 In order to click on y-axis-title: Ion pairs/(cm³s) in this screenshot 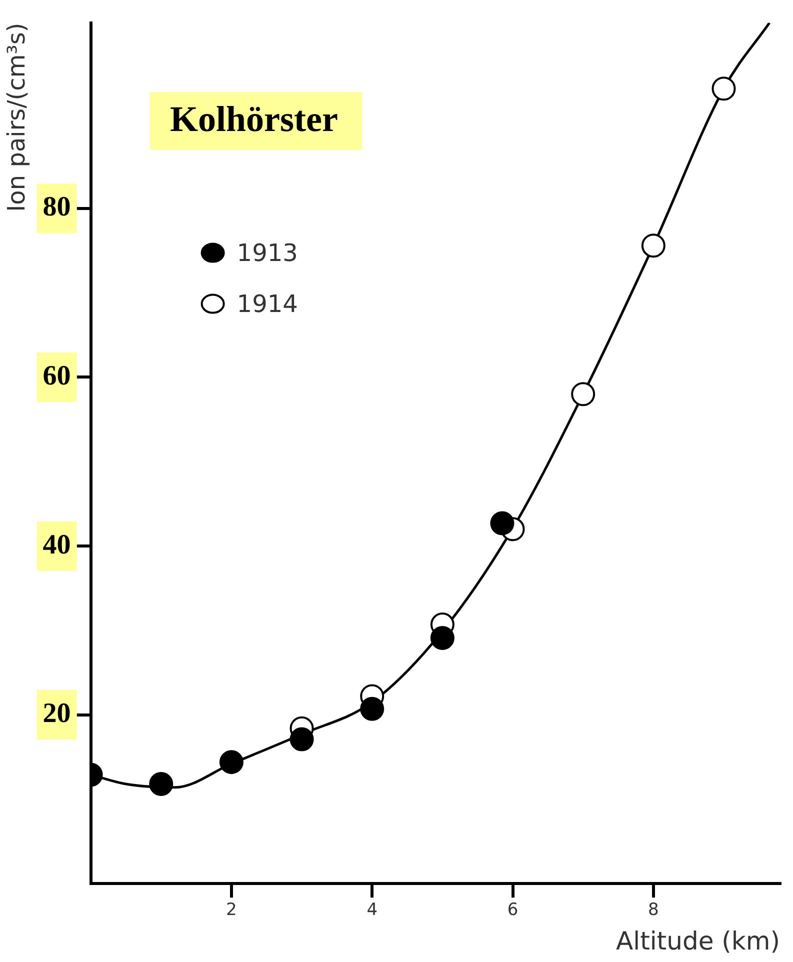, I will do `click(16, 117)`.